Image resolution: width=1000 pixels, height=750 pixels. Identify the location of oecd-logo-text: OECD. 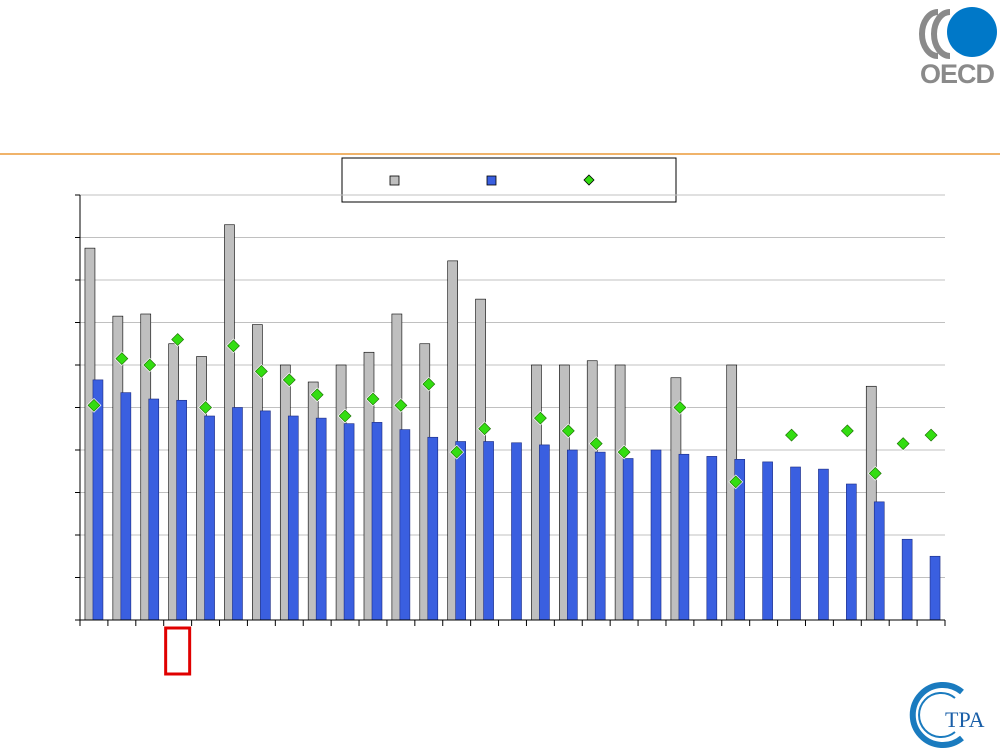
(957, 74).